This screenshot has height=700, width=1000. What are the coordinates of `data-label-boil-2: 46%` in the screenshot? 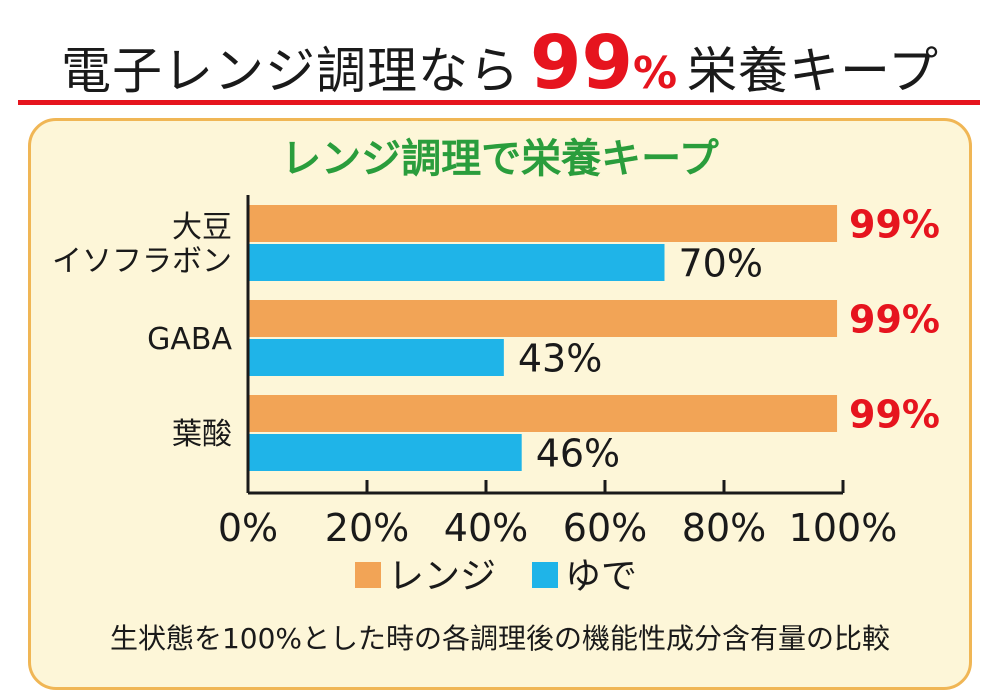 It's located at (578, 454).